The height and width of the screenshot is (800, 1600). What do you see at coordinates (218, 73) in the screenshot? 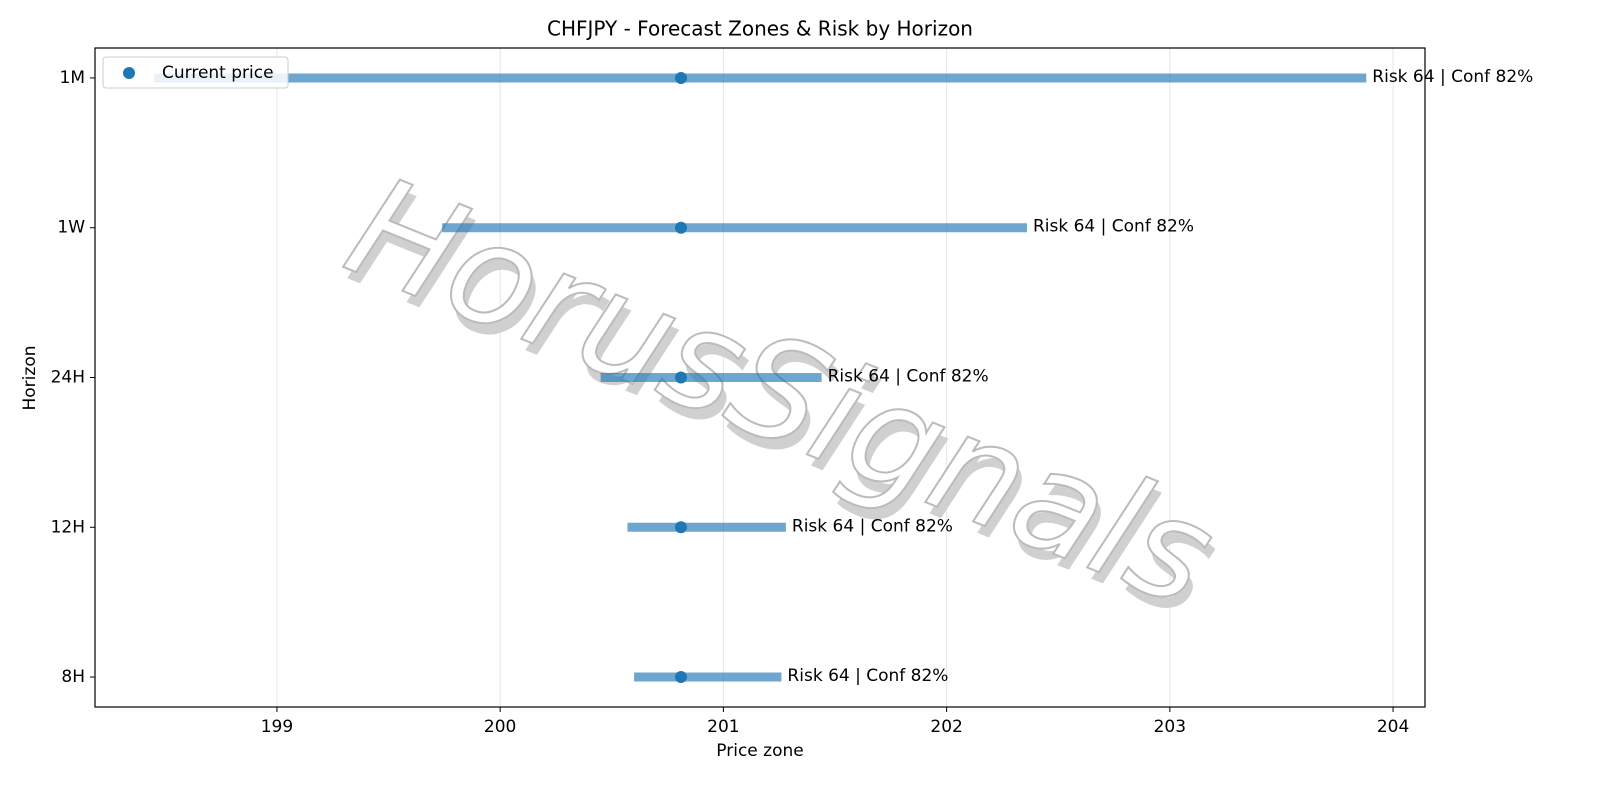
I see `legend-label: Current price` at bounding box center [218, 73].